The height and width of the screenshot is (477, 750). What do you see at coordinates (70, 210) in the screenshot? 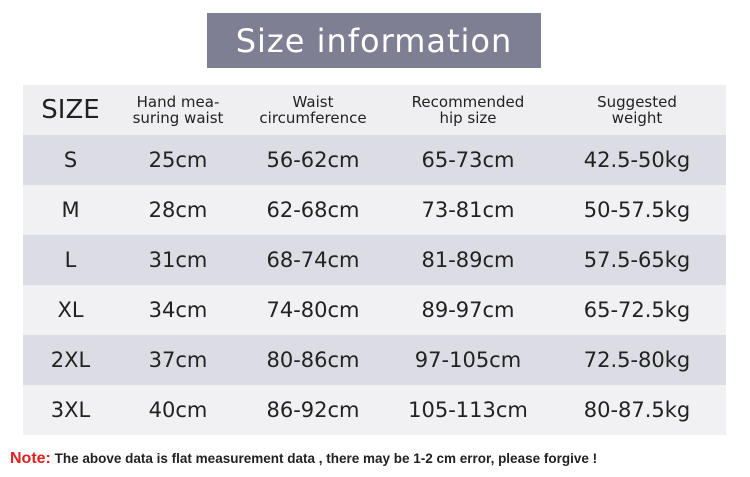
I see `table-cell: M` at bounding box center [70, 210].